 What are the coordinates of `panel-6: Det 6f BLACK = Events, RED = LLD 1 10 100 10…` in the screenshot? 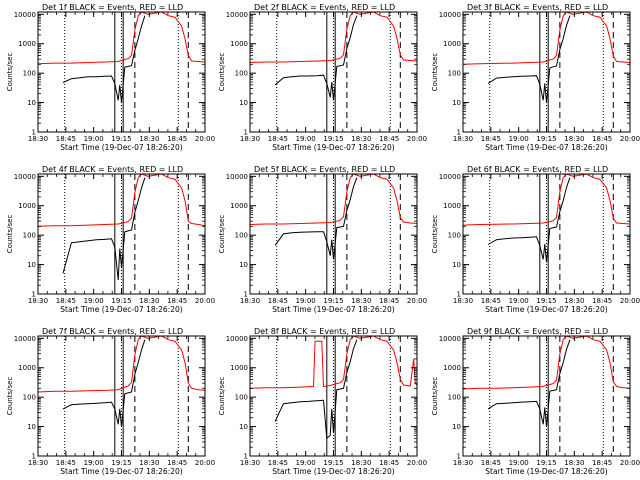 It's located at (535, 239).